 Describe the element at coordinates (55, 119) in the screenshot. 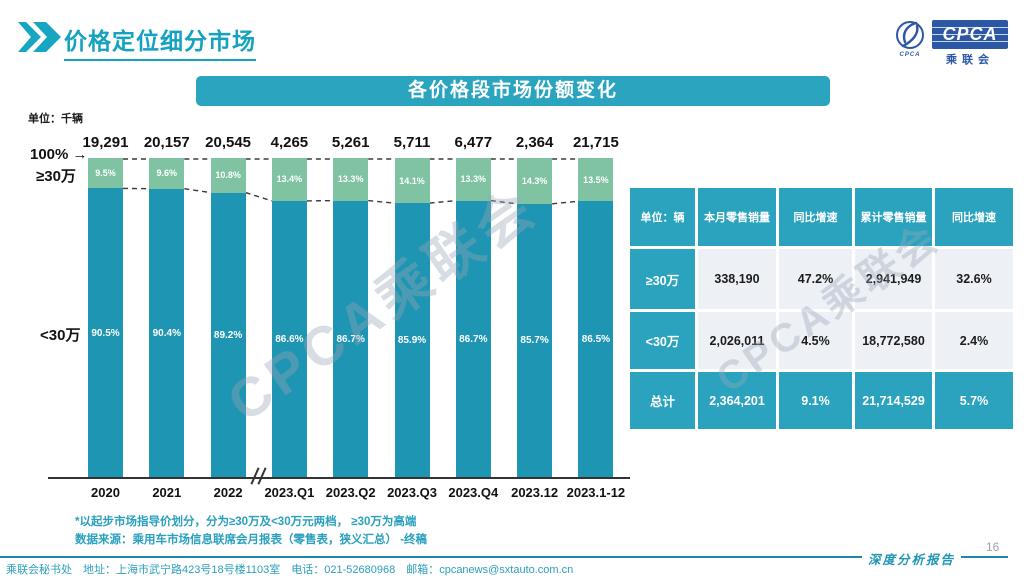

I see `unit-label: 单位：千辆` at that location.